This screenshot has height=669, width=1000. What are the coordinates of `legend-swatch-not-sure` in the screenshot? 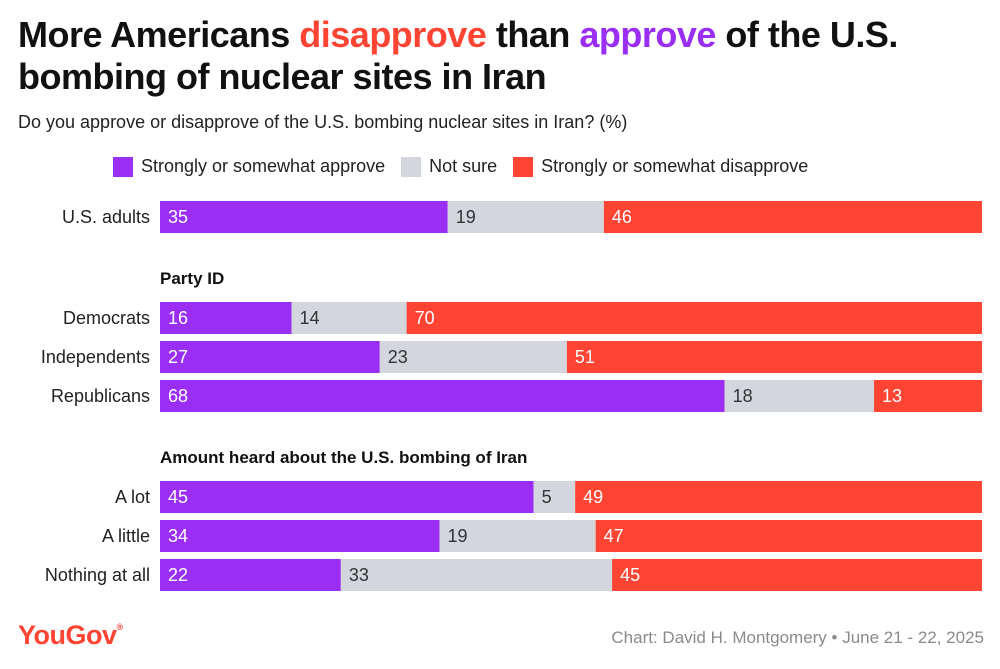 It's located at (411, 166).